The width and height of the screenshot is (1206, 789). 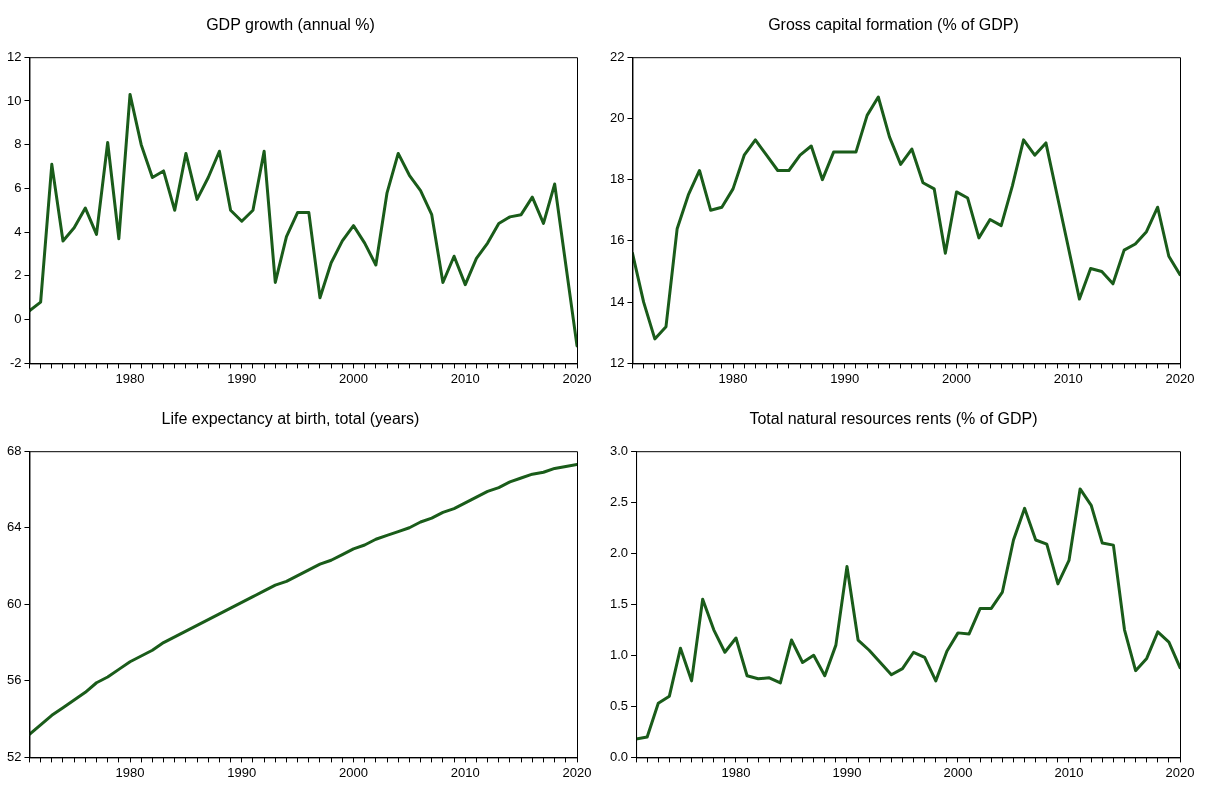 What do you see at coordinates (18, 144) in the screenshot?
I see `y-tick-label: 8` at bounding box center [18, 144].